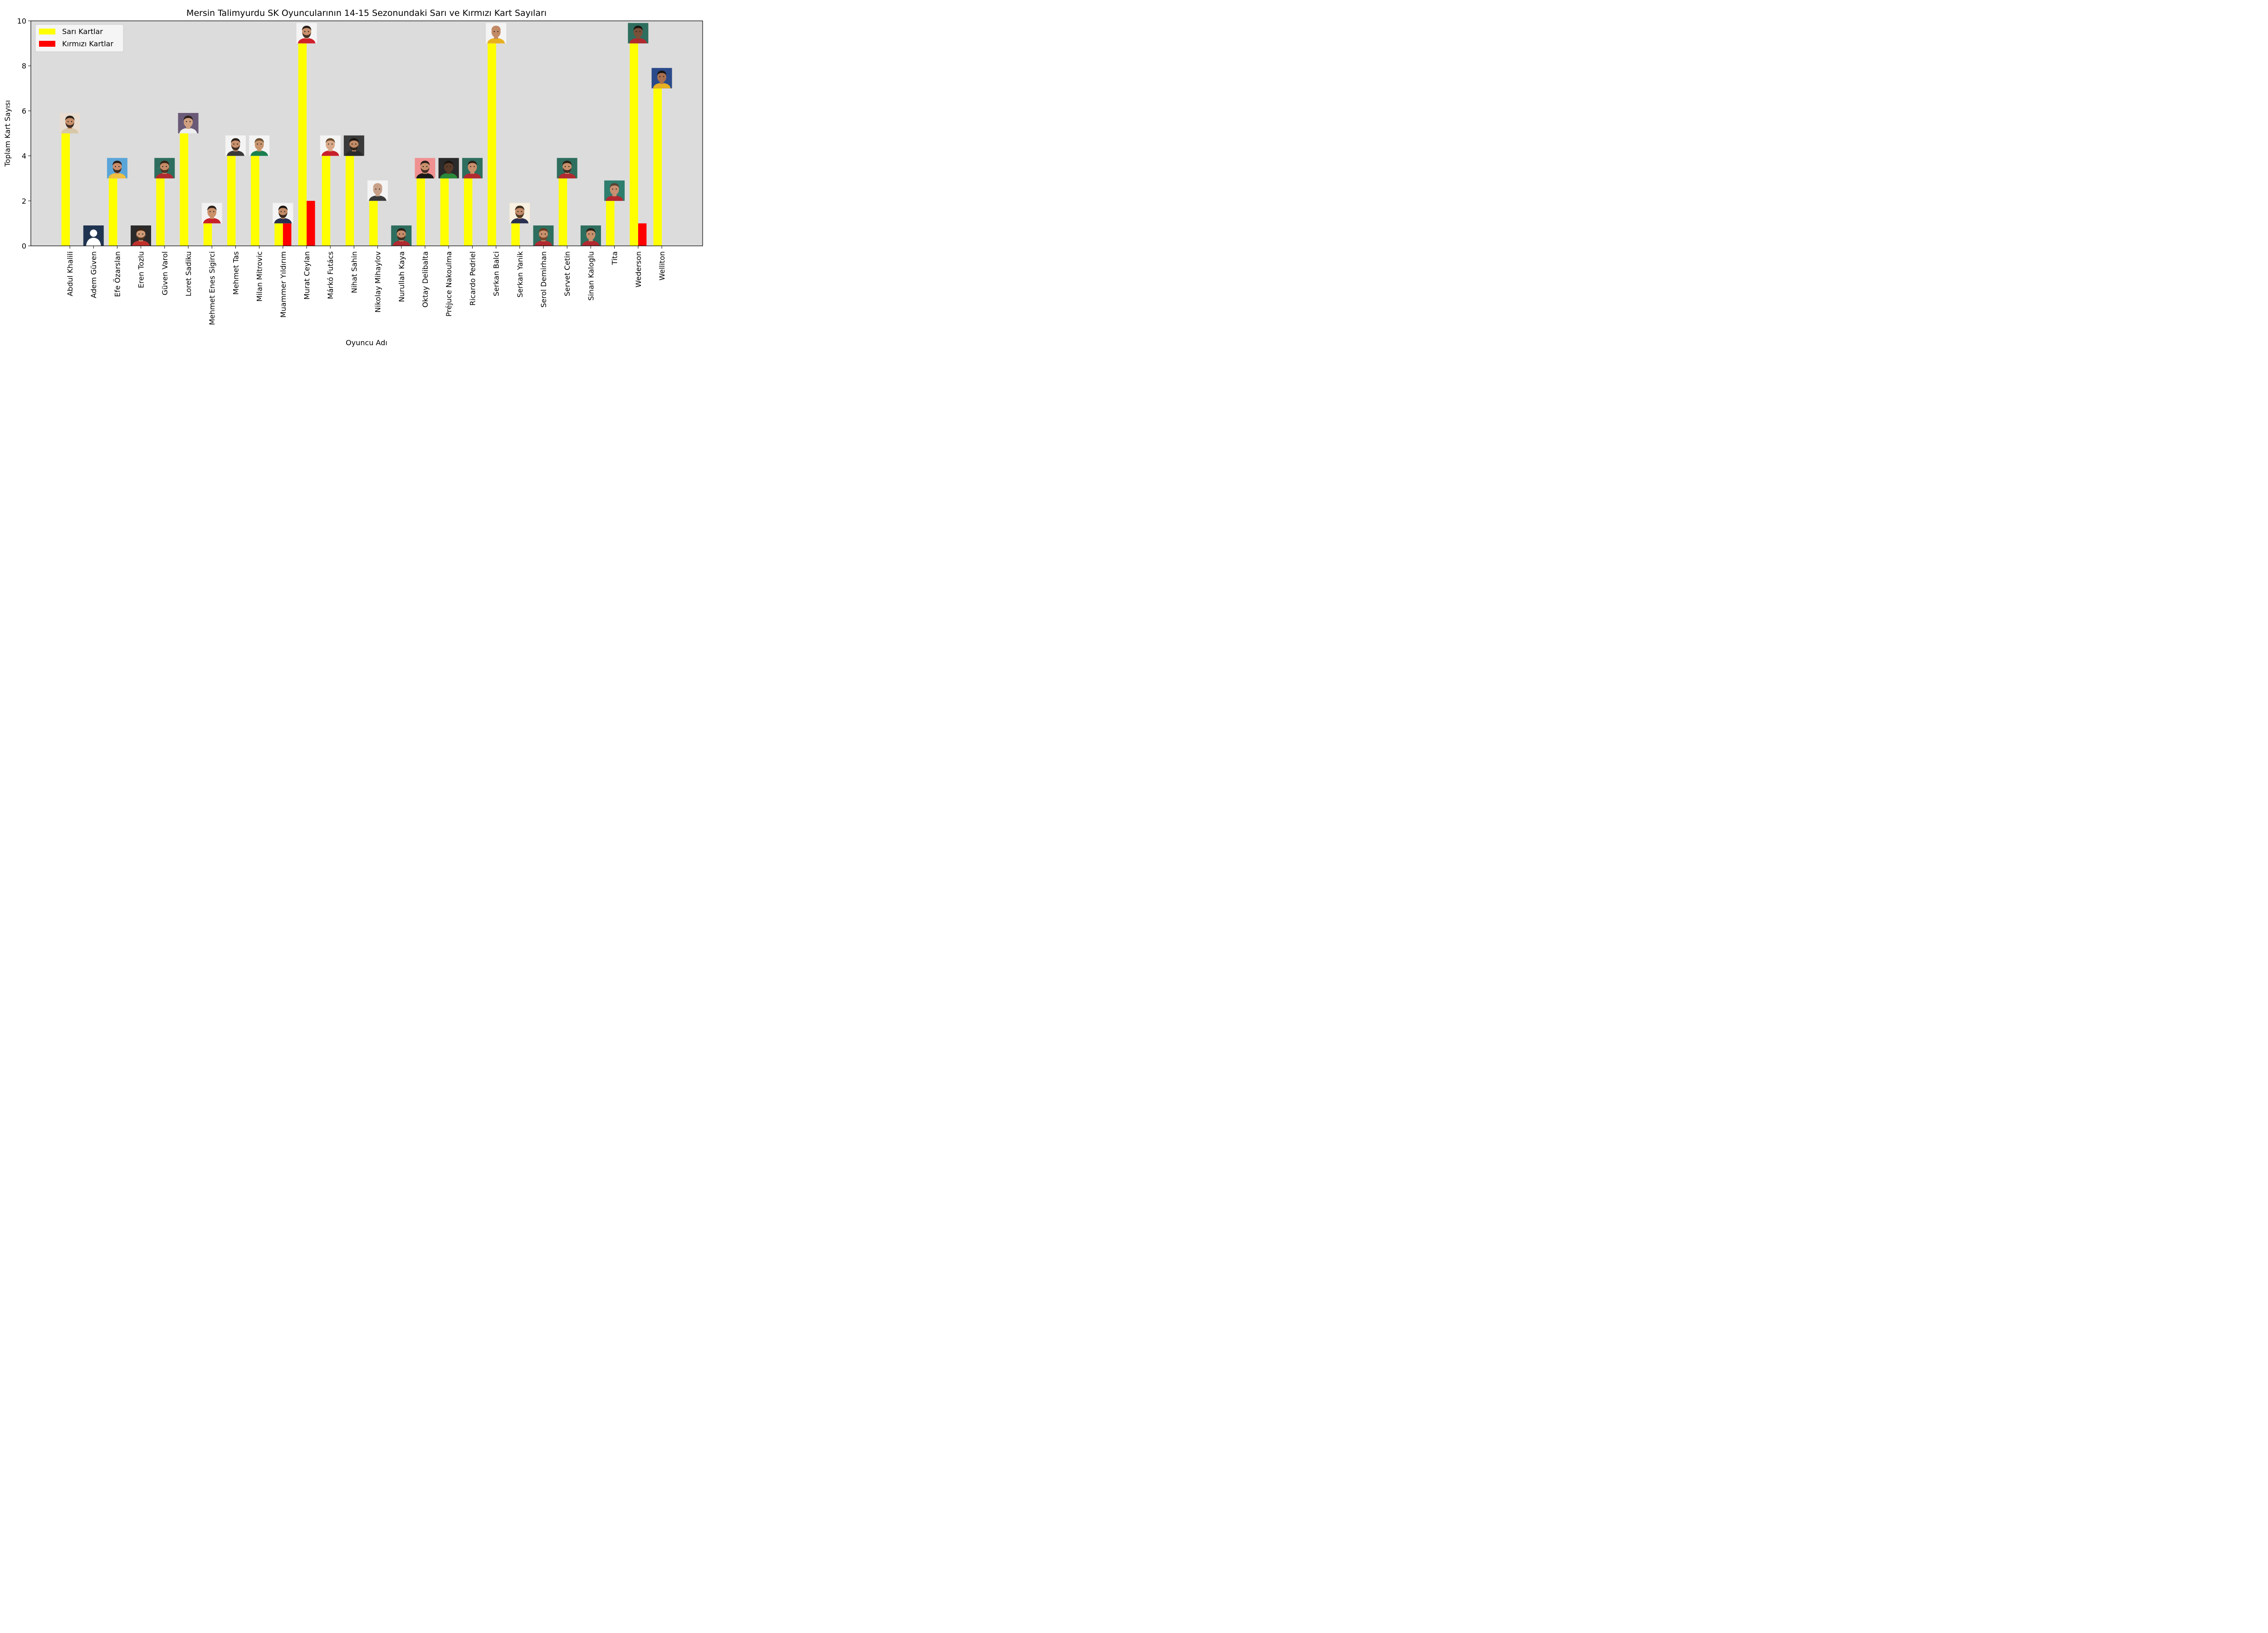 The width and height of the screenshot is (2268, 1633). I want to click on x-axis-label: Oyuncu Adı, so click(367, 342).